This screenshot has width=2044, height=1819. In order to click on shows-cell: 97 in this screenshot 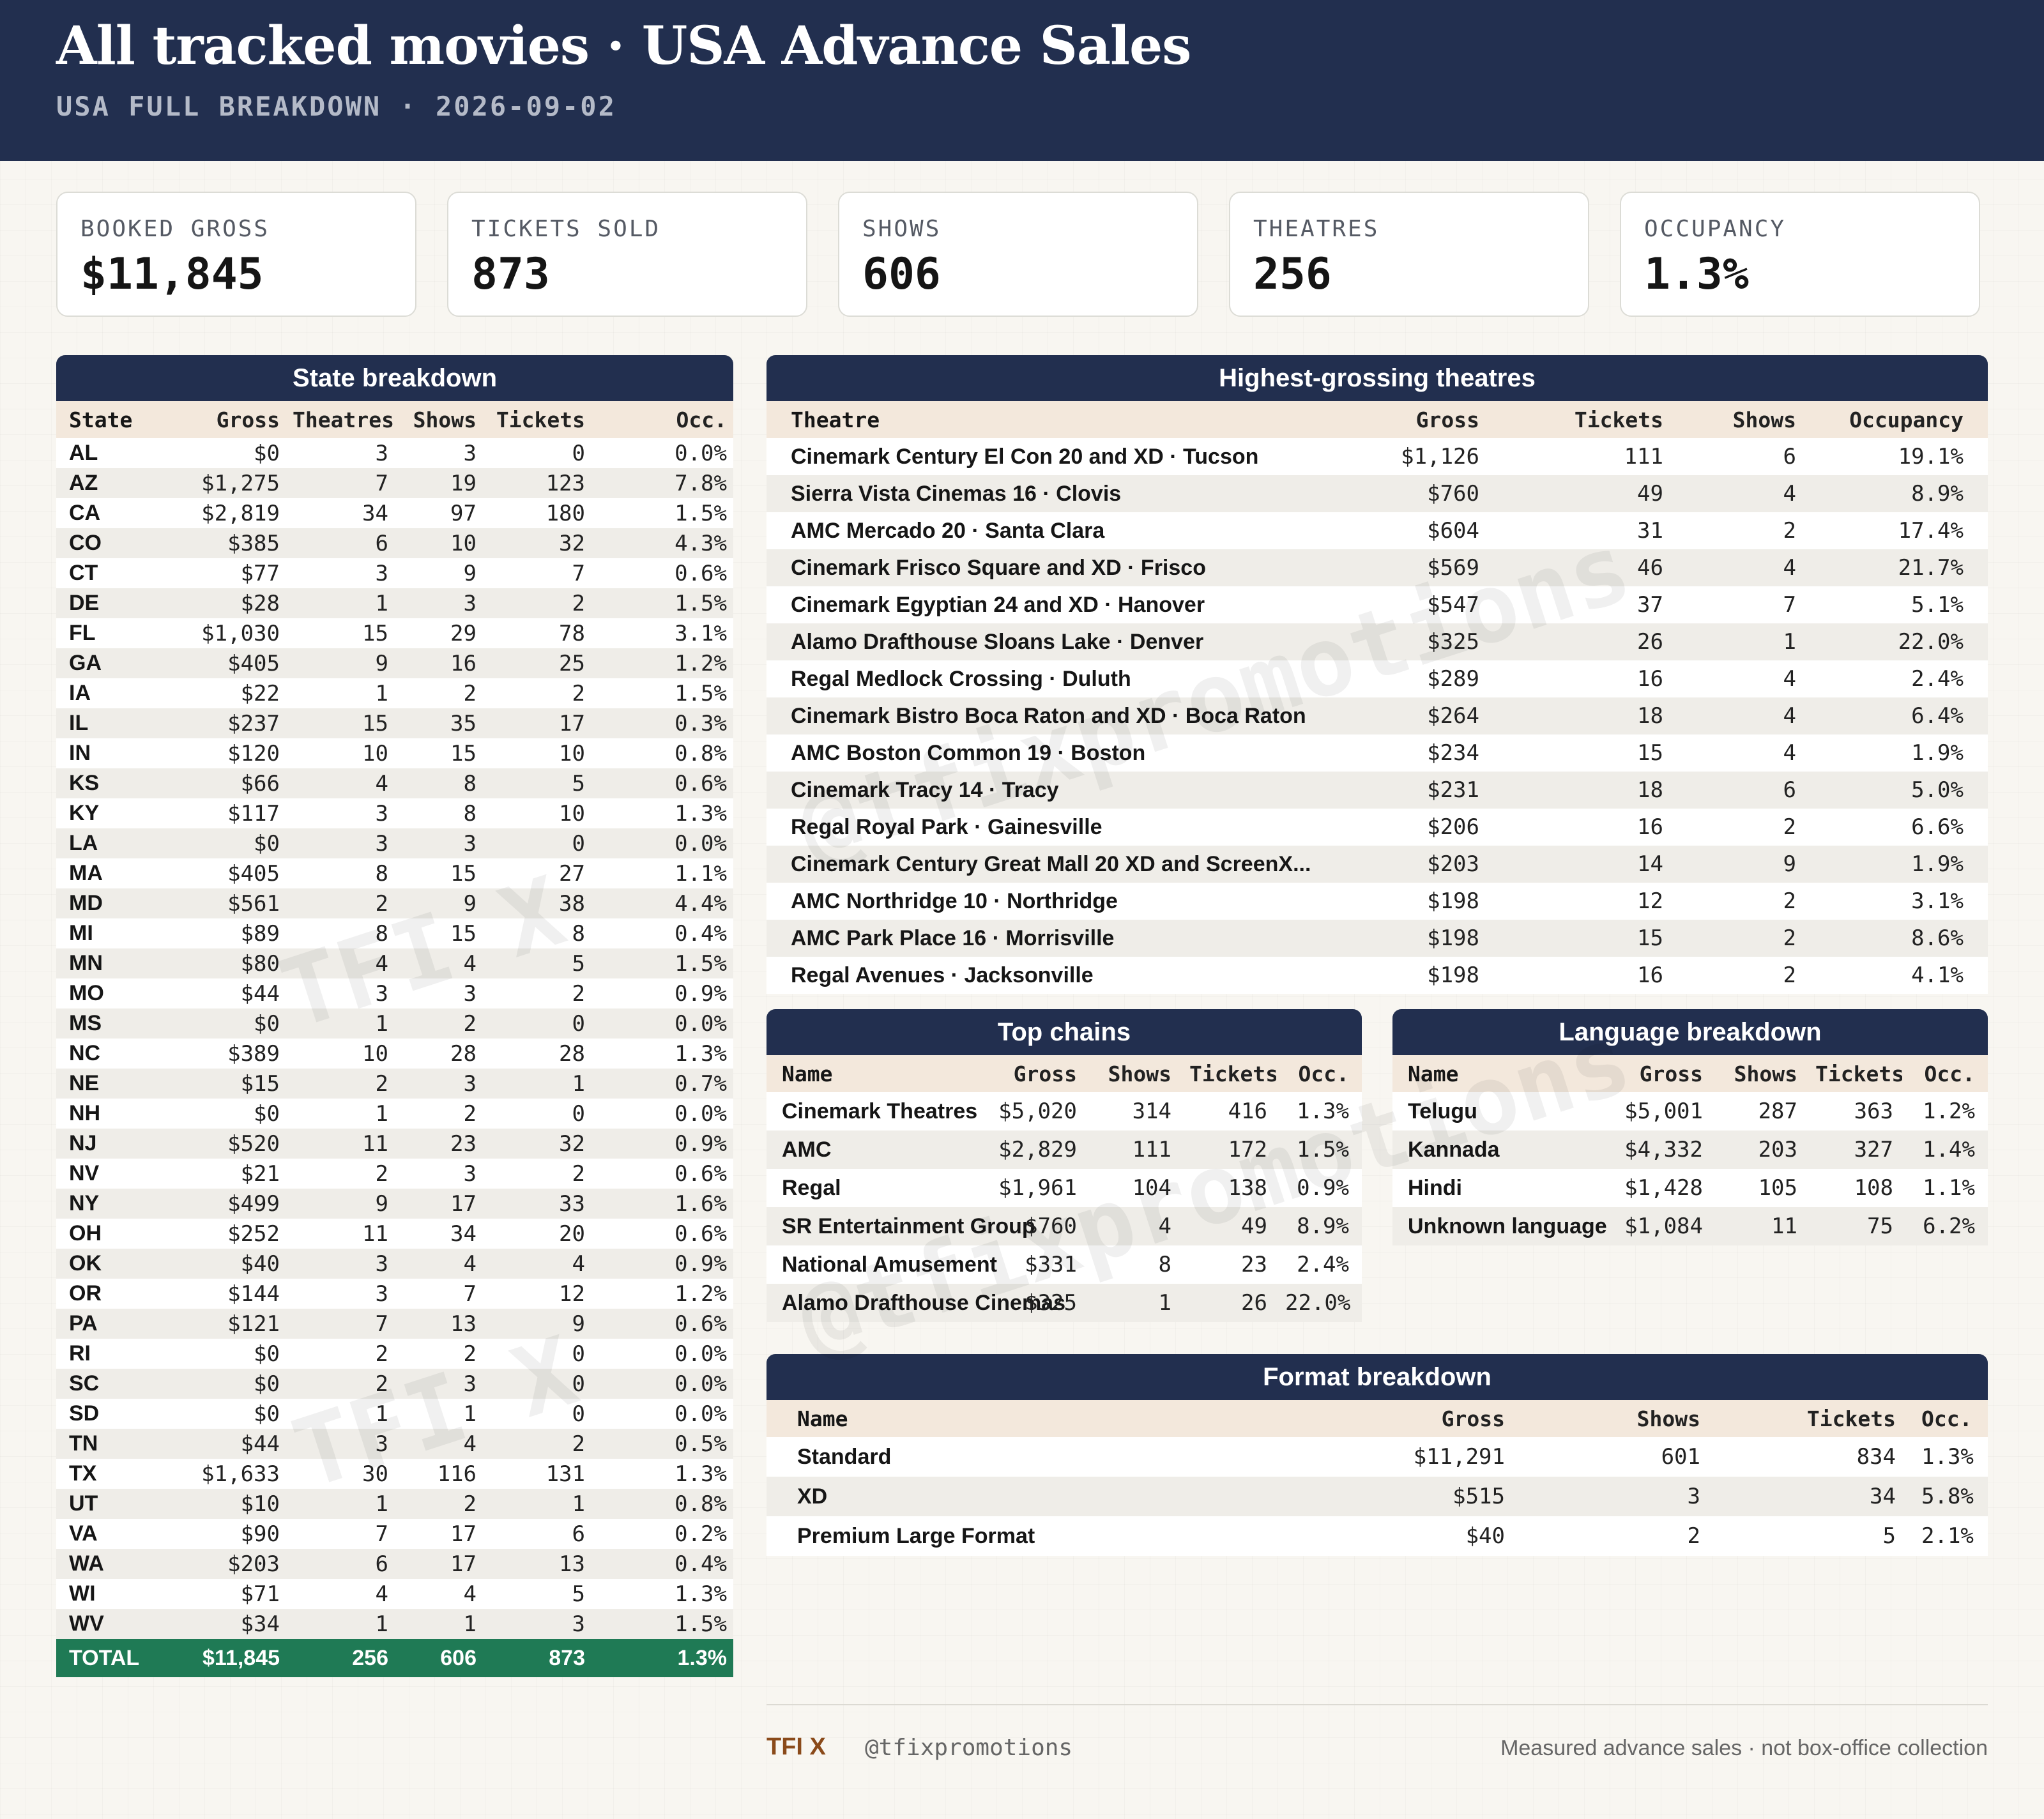, I will do `click(439, 513)`.